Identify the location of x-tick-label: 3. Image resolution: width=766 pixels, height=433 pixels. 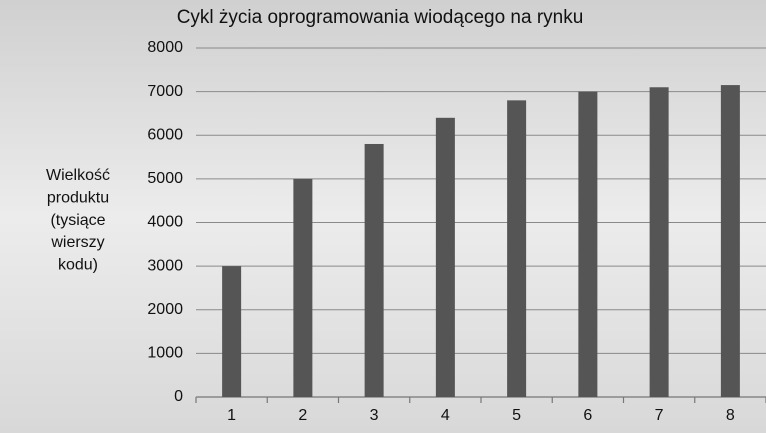
(374, 415).